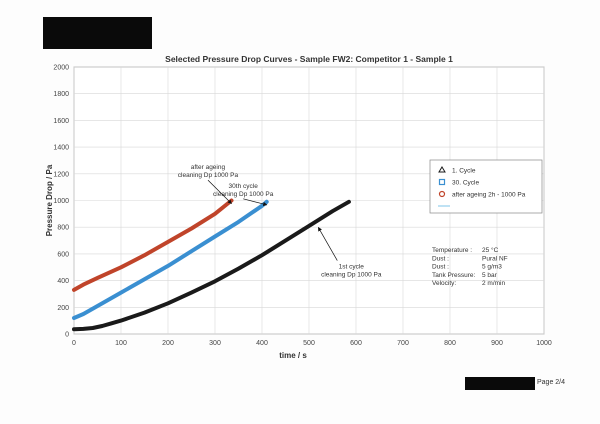  What do you see at coordinates (551, 382) in the screenshot?
I see `page-number: Page 2/4` at bounding box center [551, 382].